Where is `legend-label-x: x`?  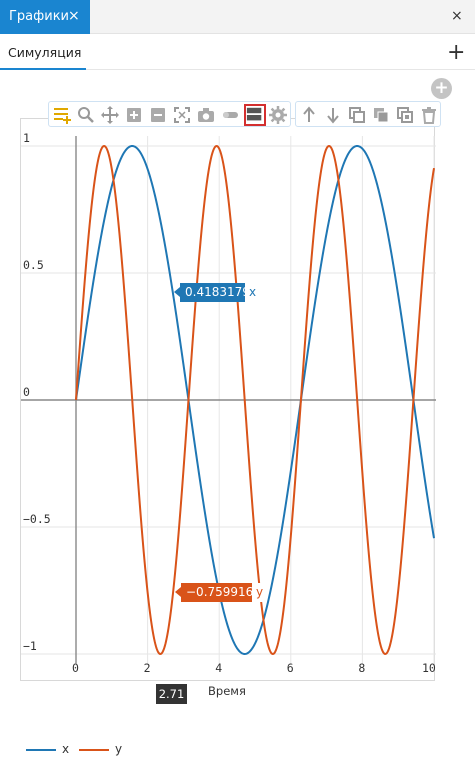 legend-label-x: x is located at coordinates (66, 749).